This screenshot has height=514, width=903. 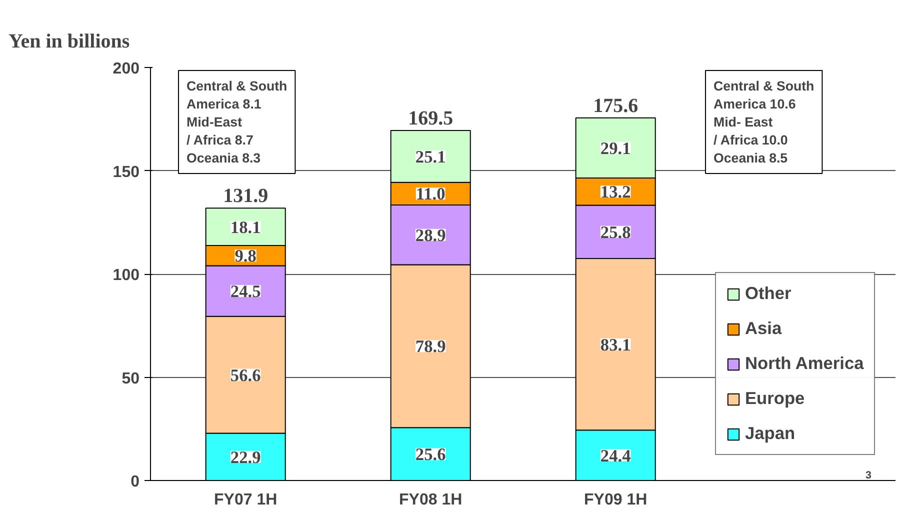 I want to click on legend-label: Japan, so click(x=770, y=433).